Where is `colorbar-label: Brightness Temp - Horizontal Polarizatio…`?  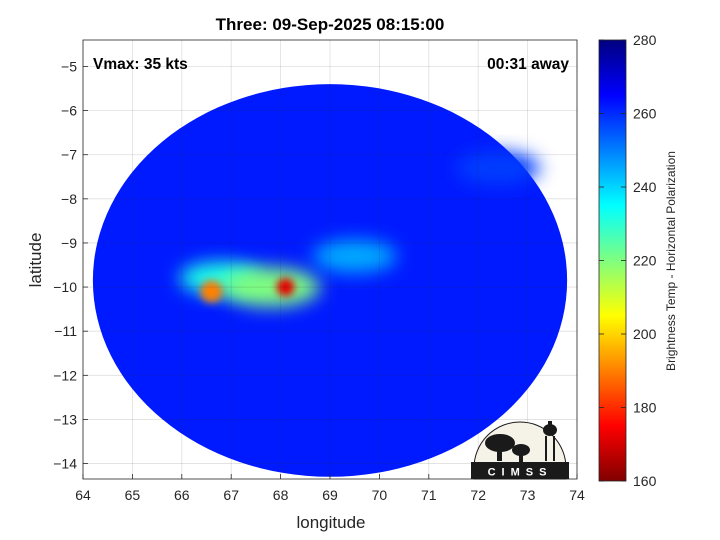
colorbar-label: Brightness Temp - Horizontal Polarizatio… is located at coordinates (671, 261).